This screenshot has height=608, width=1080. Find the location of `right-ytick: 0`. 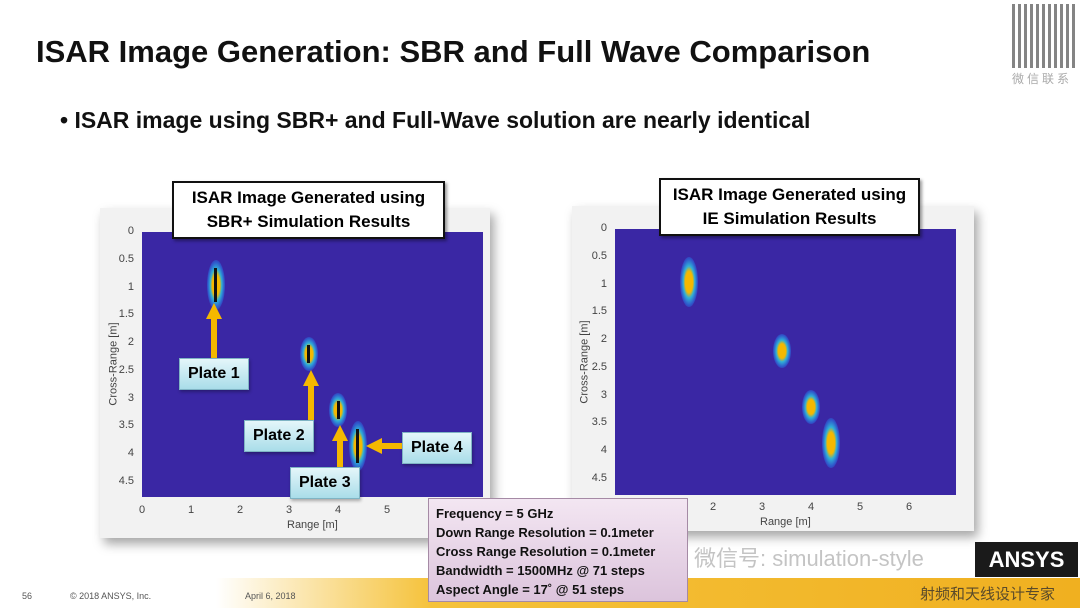

right-ytick: 0 is located at coordinates (603, 228).